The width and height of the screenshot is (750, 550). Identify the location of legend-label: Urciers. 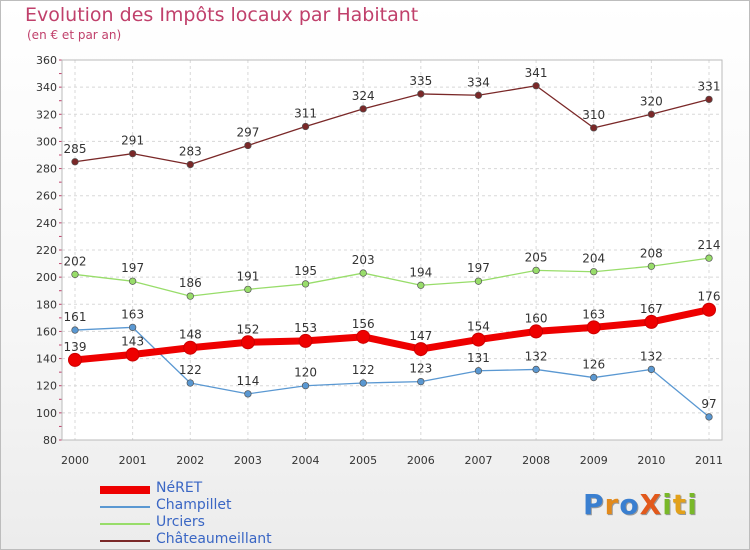
(180, 522).